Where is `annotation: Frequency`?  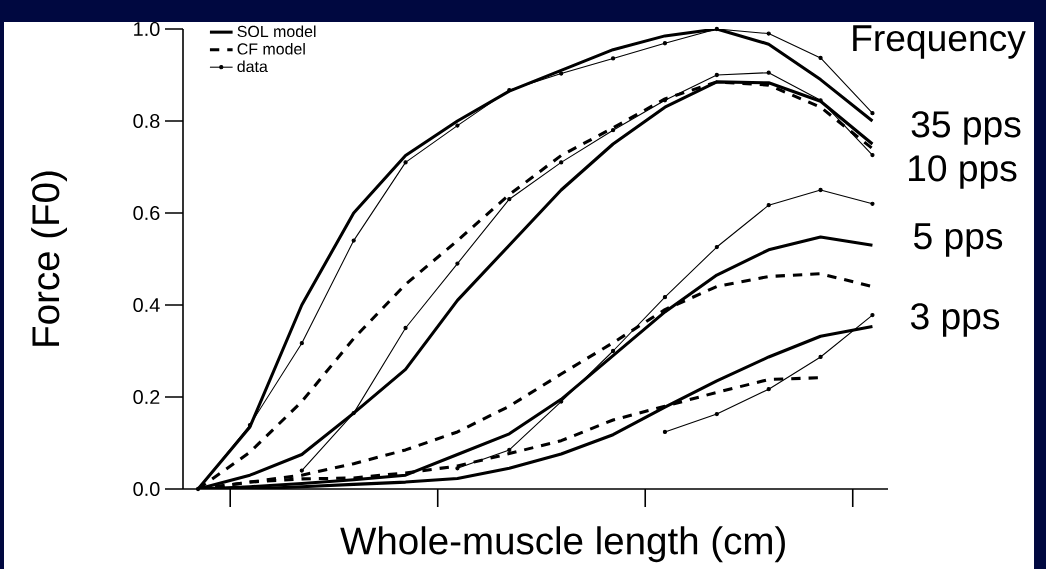
annotation: Frequency is located at coordinates (939, 42).